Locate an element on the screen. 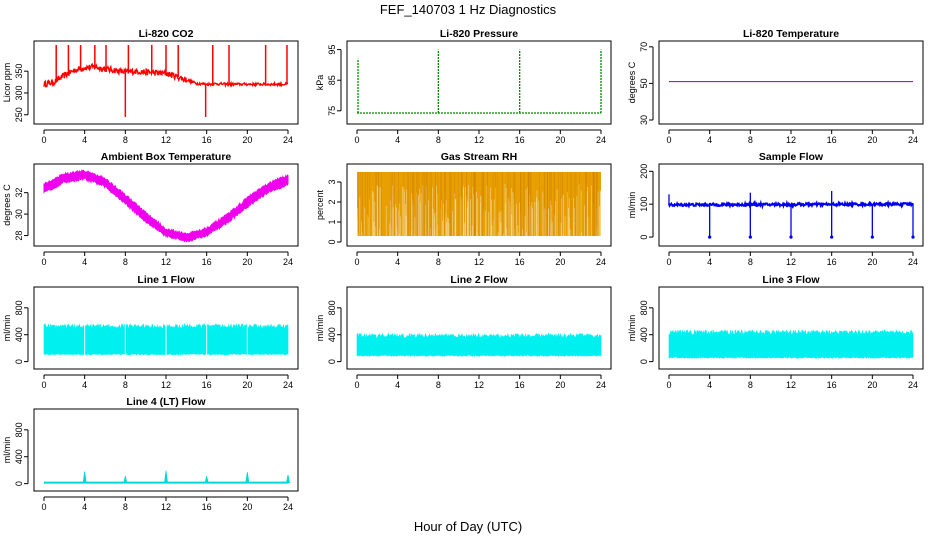 The height and width of the screenshot is (540, 936). y-tick-label: 28 is located at coordinates (19, 236).